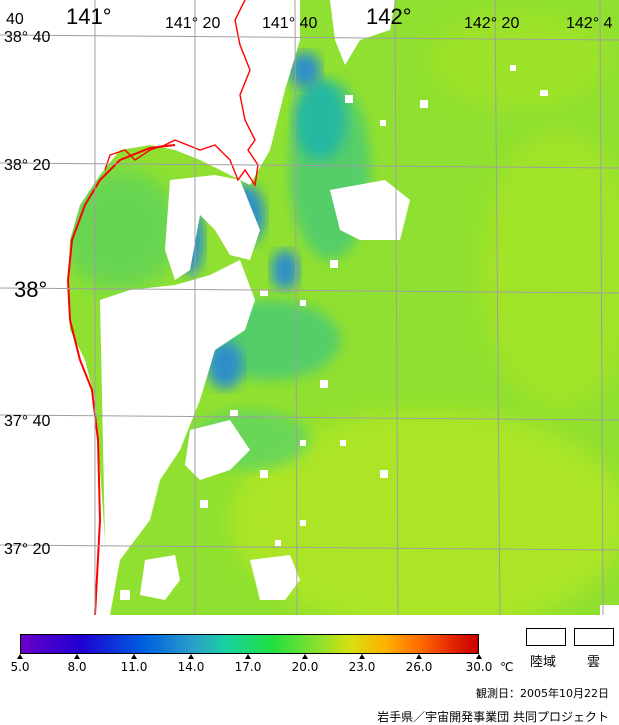 The width and height of the screenshot is (619, 725). I want to click on lon-label-141-40: 141° 40, so click(289, 23).